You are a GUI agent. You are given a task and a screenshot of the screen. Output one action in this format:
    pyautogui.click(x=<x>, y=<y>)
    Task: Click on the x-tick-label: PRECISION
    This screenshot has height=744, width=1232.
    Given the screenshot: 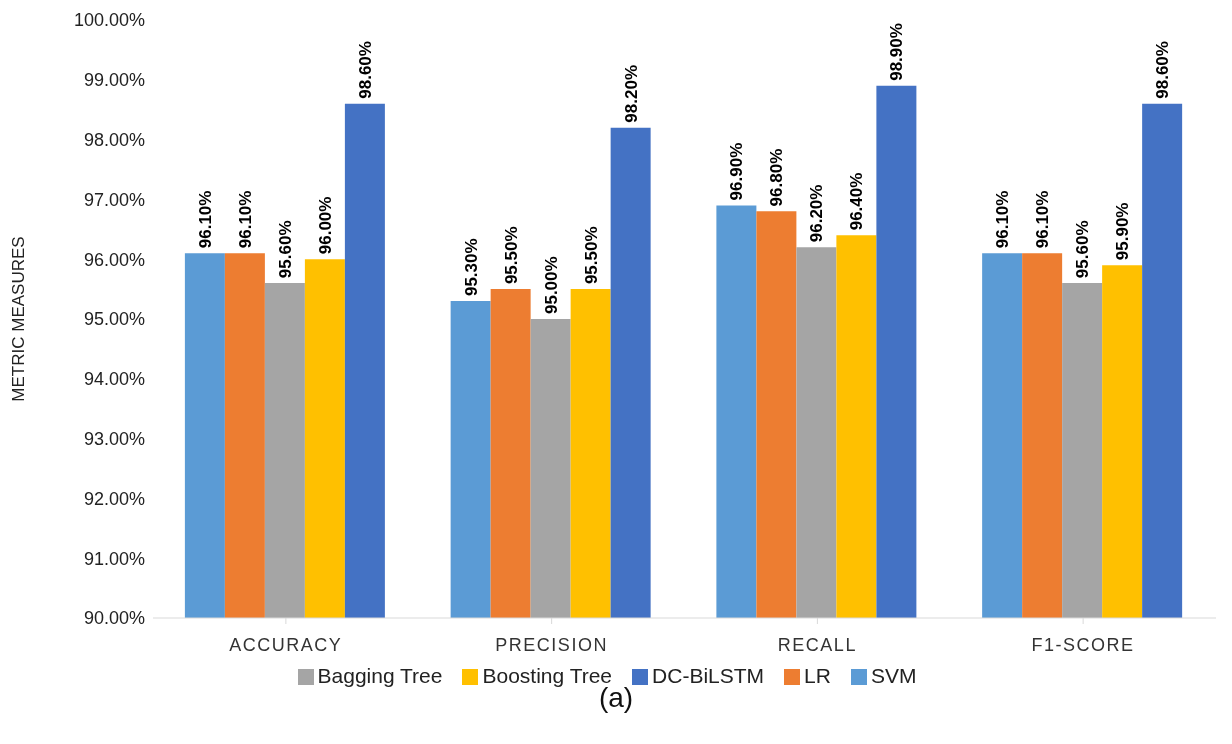 What is the action you would take?
    pyautogui.click(x=551, y=644)
    